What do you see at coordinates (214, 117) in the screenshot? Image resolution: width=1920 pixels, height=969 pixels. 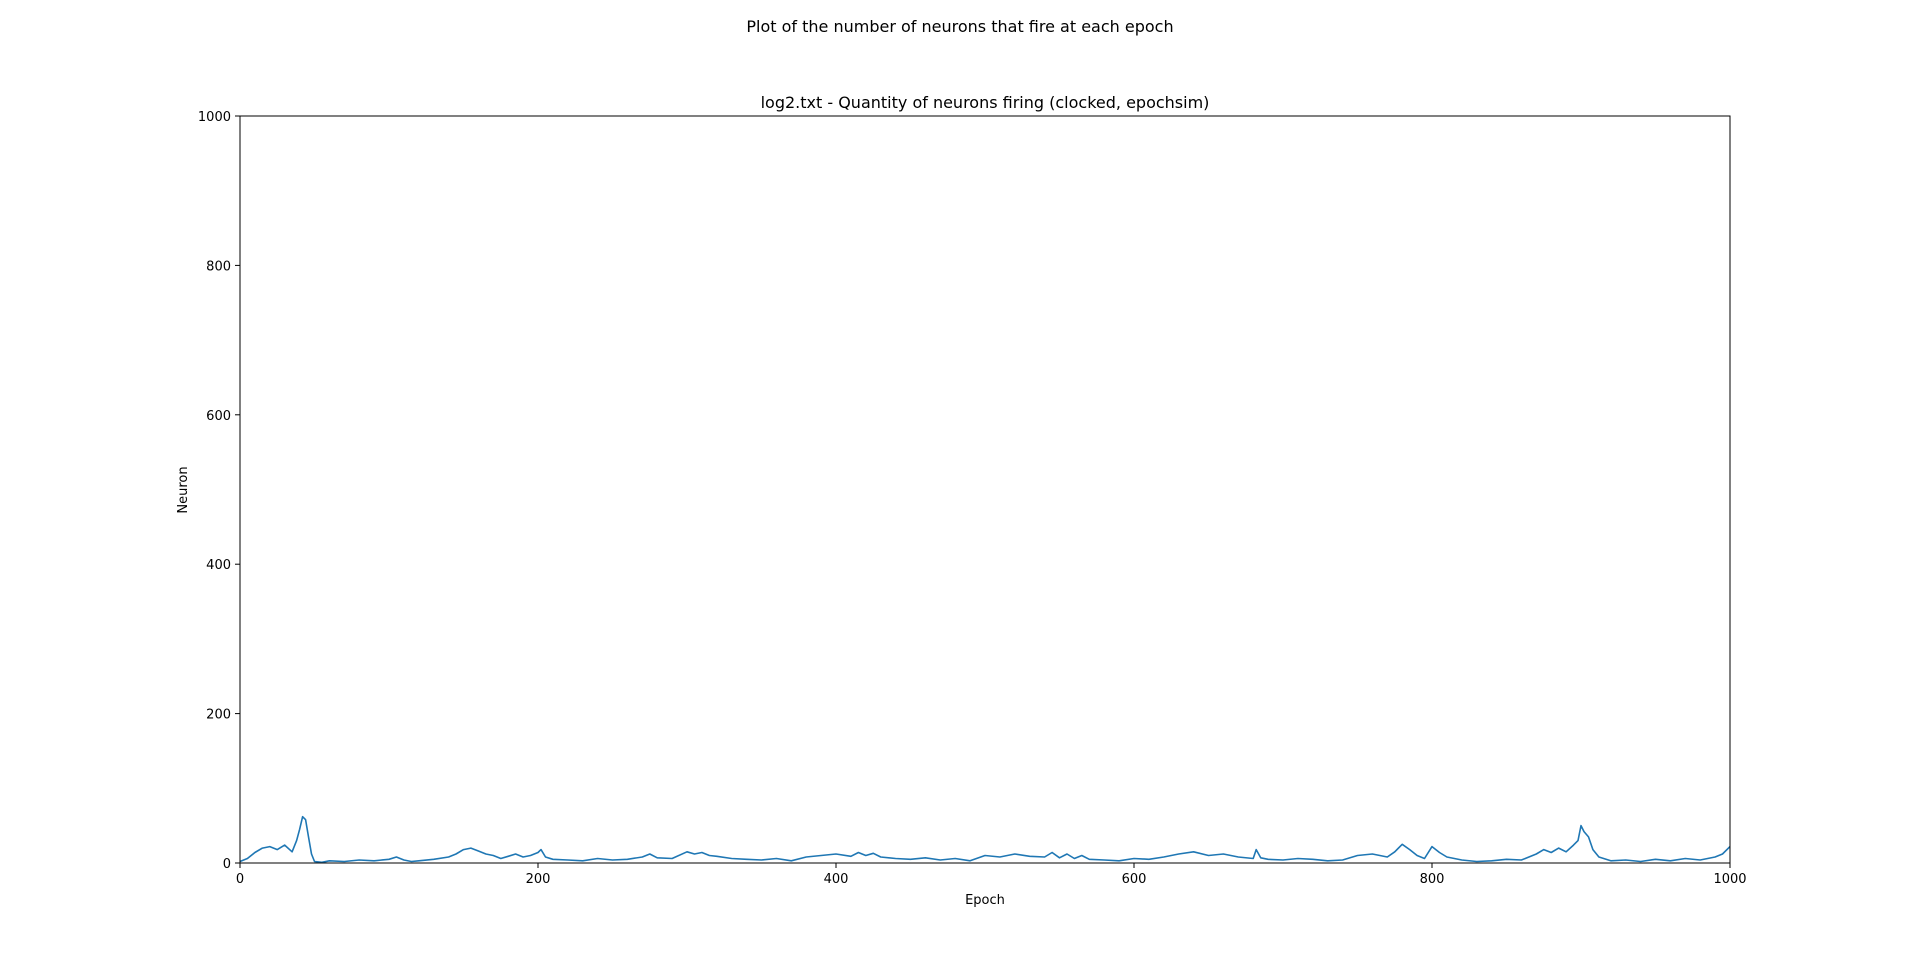 I see `y-tick-label: 1000` at bounding box center [214, 117].